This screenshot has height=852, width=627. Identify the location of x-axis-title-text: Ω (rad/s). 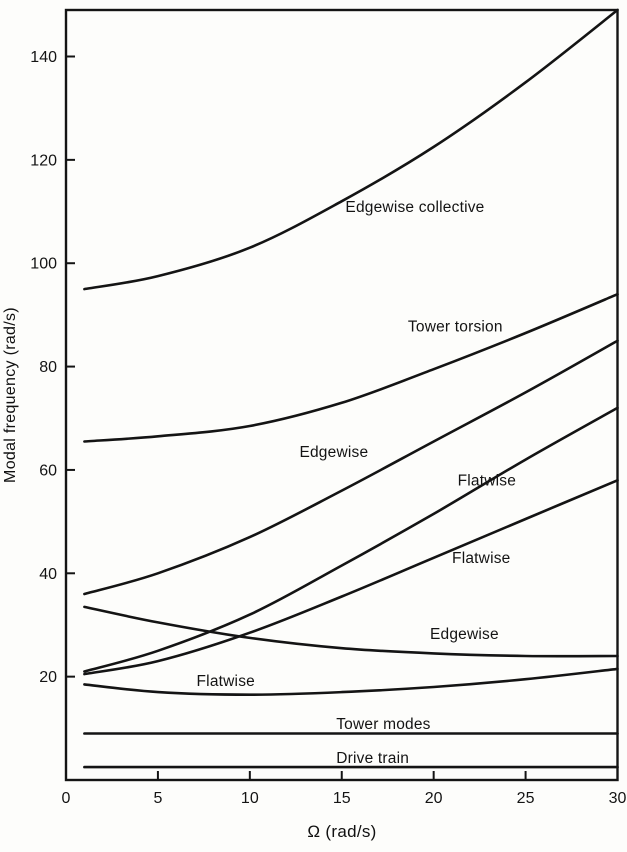
(342, 831).